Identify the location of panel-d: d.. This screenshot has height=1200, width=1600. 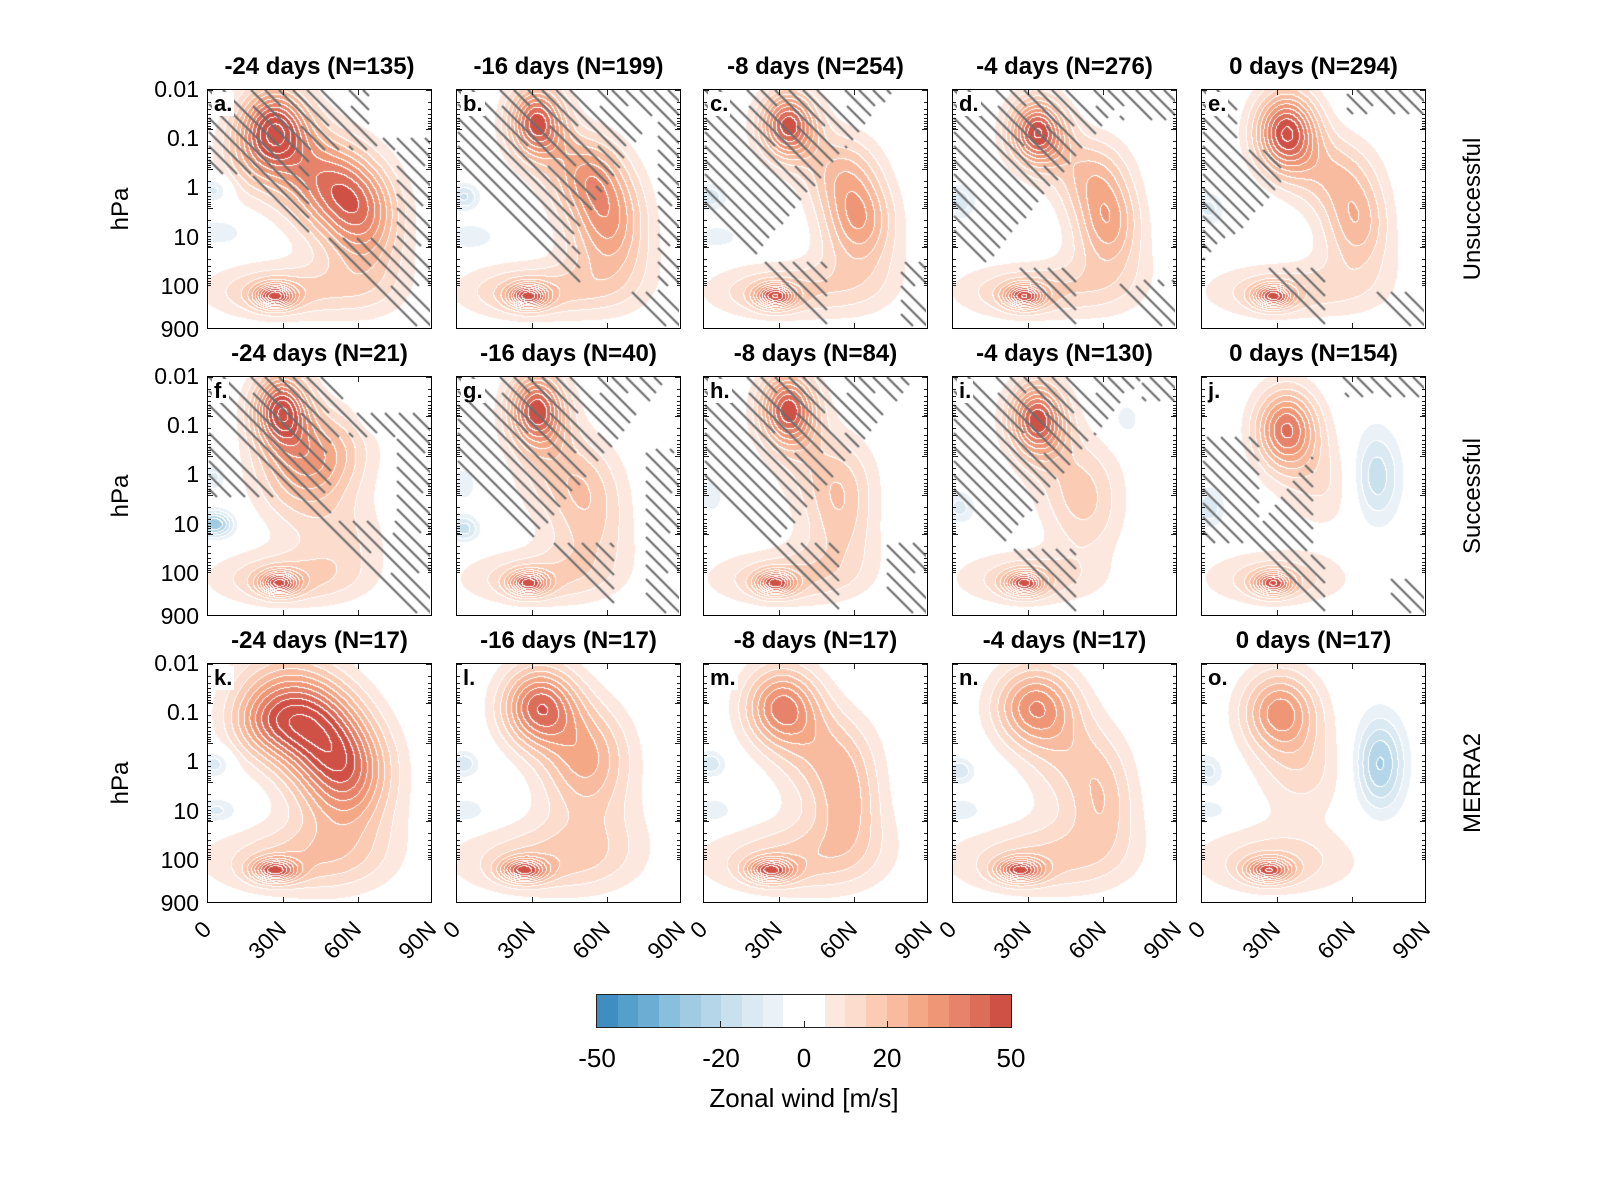
(1064, 209).